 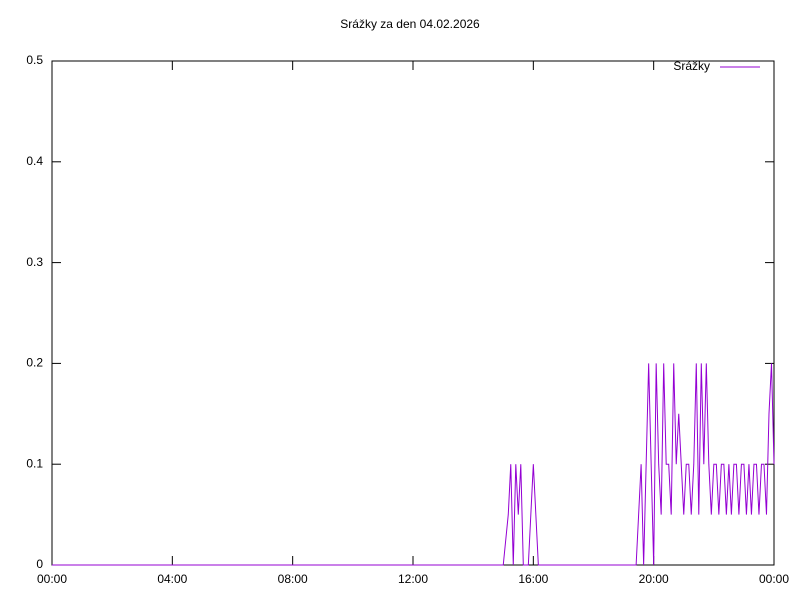 What do you see at coordinates (39, 564) in the screenshot?
I see `y-tick-label: 0` at bounding box center [39, 564].